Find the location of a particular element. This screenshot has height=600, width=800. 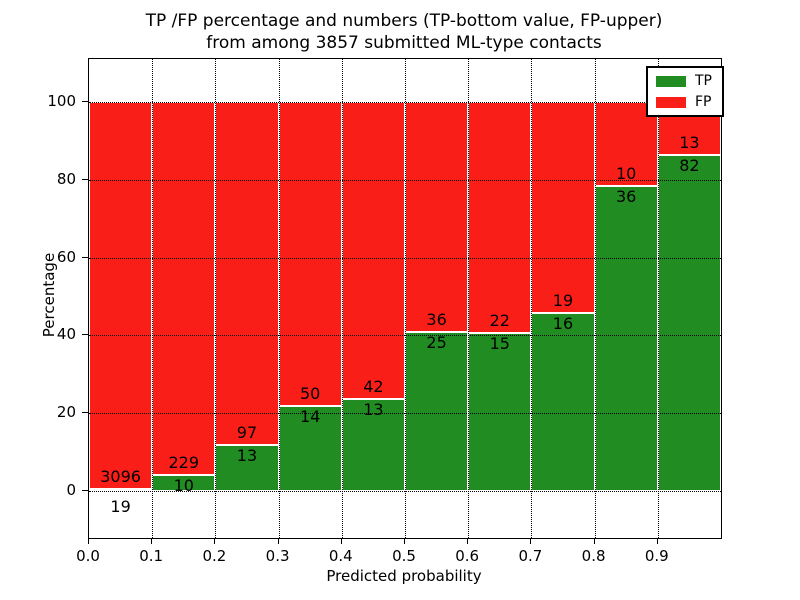

x-tick-label: 0.7 is located at coordinates (530, 556).